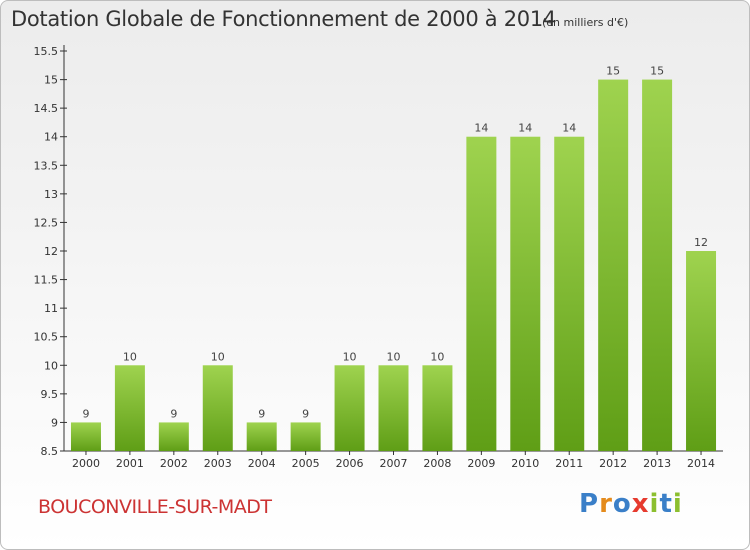  Describe the element at coordinates (174, 463) in the screenshot. I see `x-tick-label: 2002` at that location.